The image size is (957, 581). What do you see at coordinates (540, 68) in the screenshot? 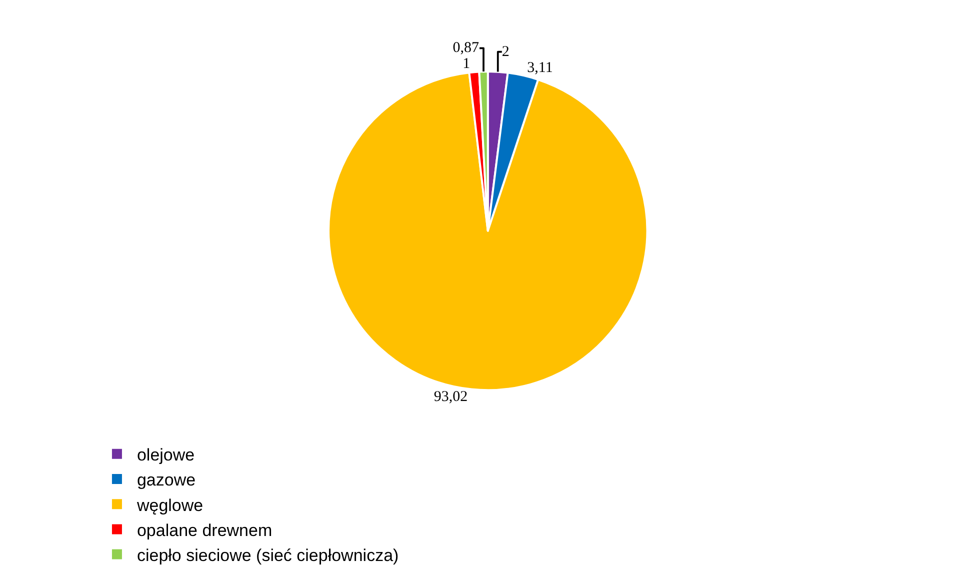
I see `data-label: 3,11` at bounding box center [540, 68].